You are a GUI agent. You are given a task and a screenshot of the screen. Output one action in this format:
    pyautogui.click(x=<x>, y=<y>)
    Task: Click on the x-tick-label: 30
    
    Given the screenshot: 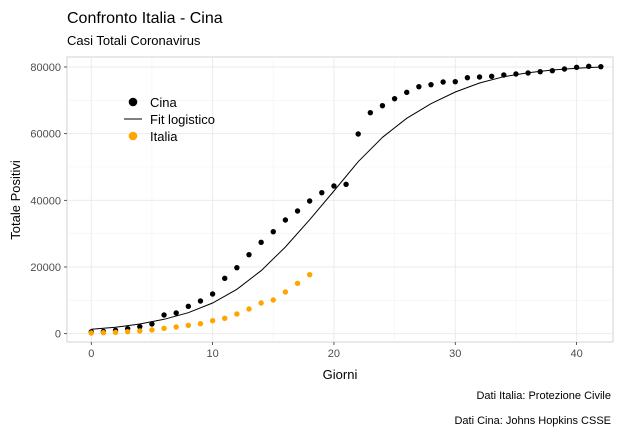 What is the action you would take?
    pyautogui.click(x=455, y=354)
    